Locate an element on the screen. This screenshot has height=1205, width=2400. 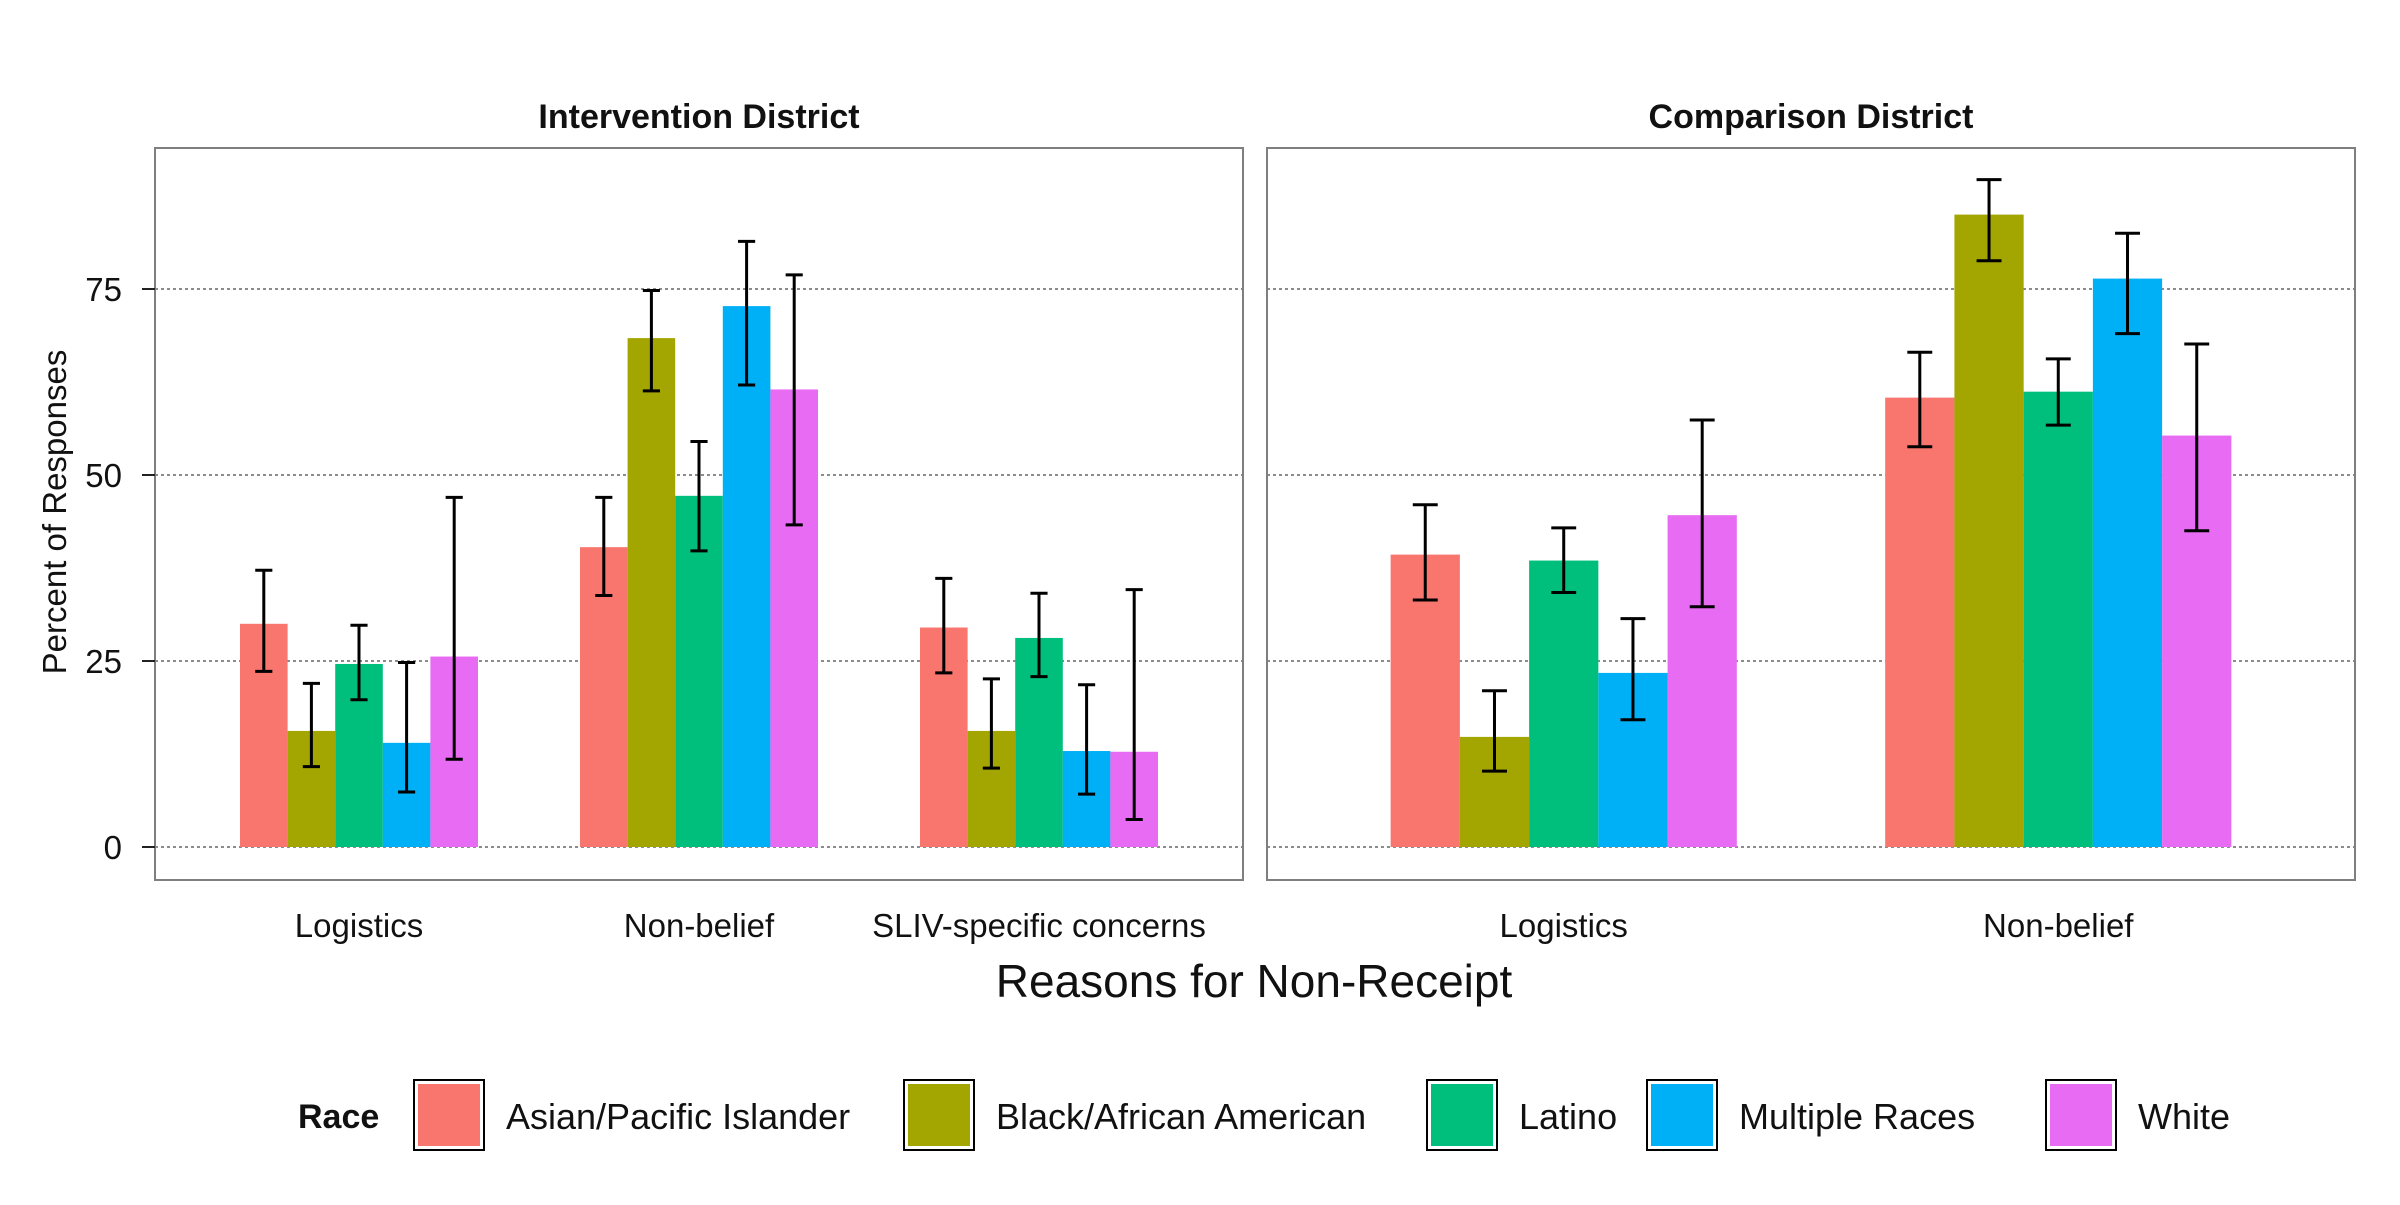
legend-label: White is located at coordinates (2184, 1116).